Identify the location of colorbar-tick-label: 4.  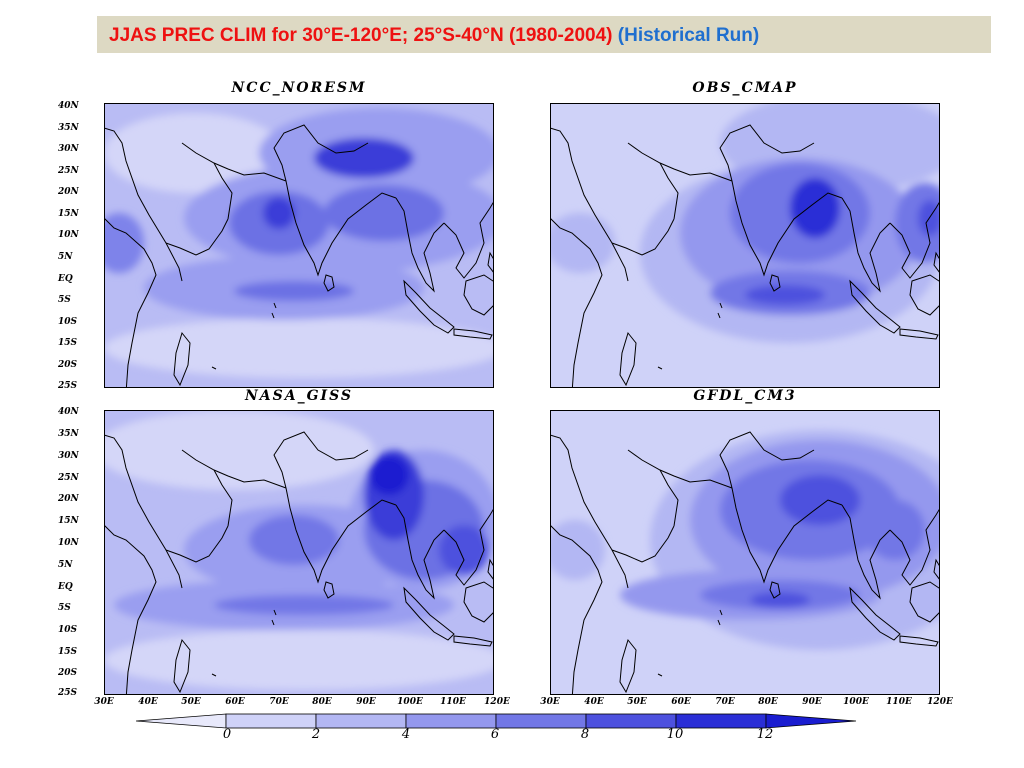
(406, 734).